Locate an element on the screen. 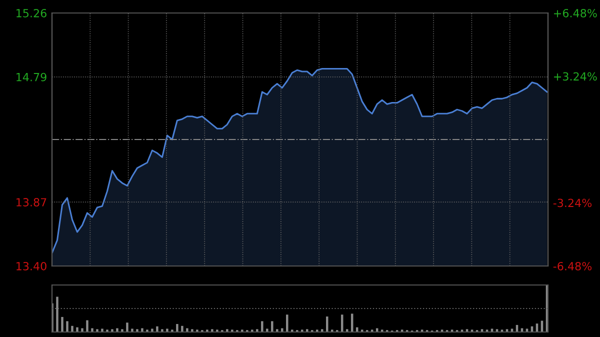 The width and height of the screenshot is (600, 337). y2-tick-label: +3.24% is located at coordinates (575, 76).